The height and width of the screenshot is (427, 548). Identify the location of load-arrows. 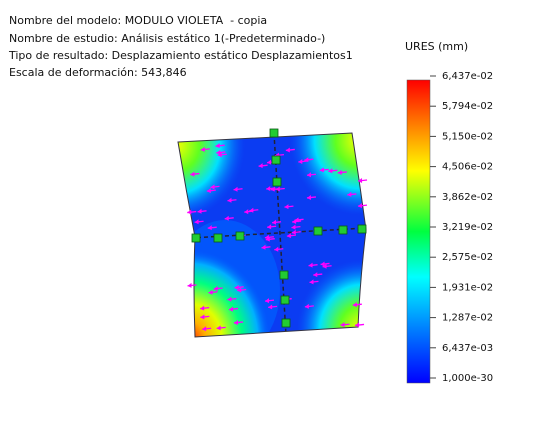
(277, 237).